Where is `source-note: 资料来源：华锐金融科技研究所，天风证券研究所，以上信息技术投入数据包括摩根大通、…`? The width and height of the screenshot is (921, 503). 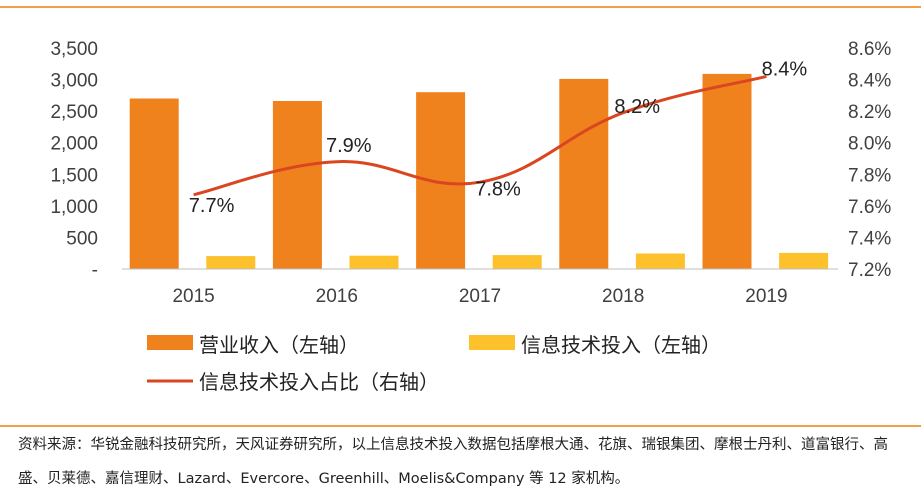
source-note: 资料来源：华锐金融科技研究所，天风证券研究所，以上信息技术投入数据包括摩根大通、… is located at coordinates (453, 462).